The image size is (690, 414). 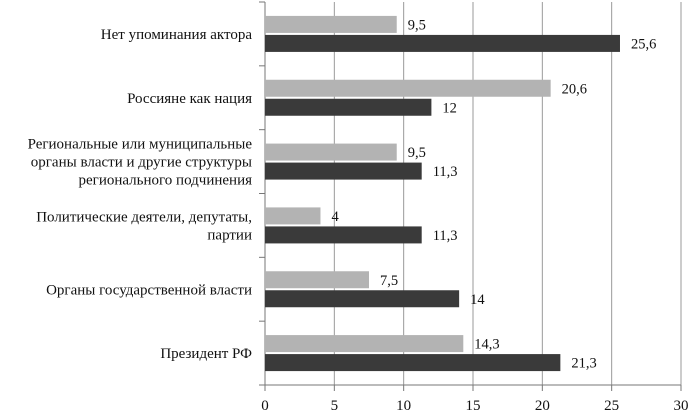 I want to click on category-label-line: Политические деятели, депутаты,, so click(x=144, y=217).